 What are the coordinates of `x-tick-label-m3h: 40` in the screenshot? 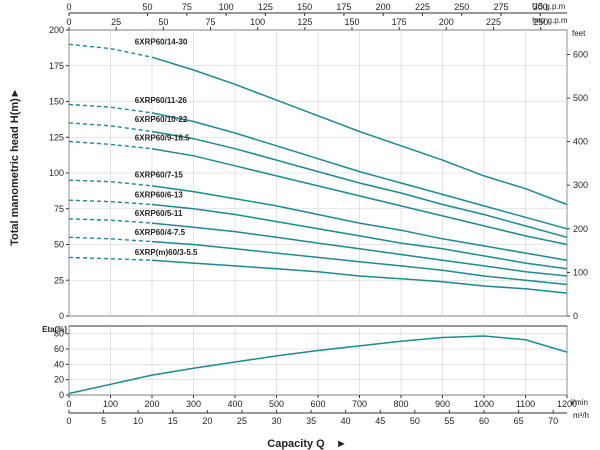 It's located at (346, 421).